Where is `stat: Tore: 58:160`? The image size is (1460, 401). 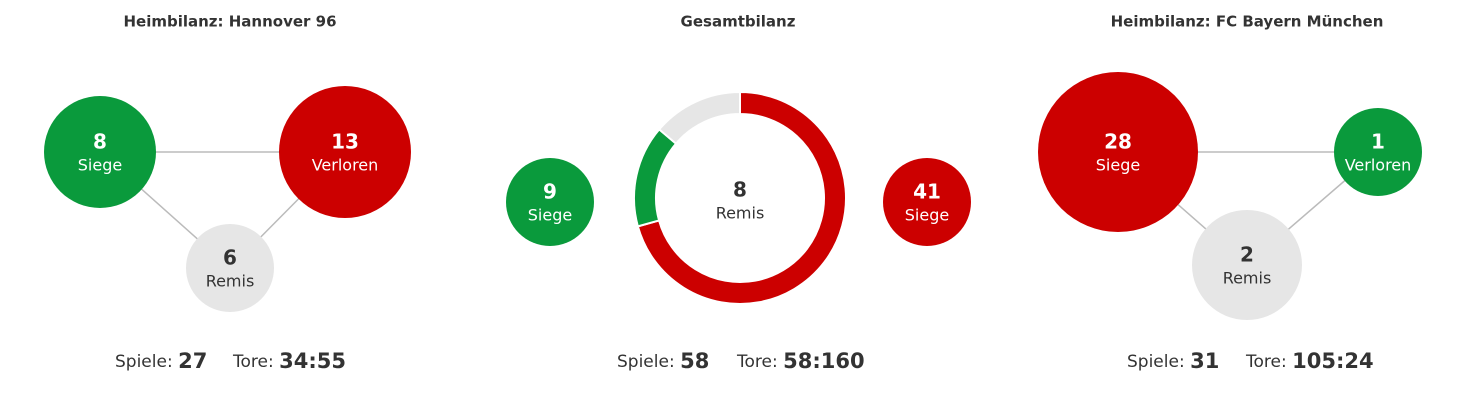
stat: Tore: 58:160 is located at coordinates (800, 361).